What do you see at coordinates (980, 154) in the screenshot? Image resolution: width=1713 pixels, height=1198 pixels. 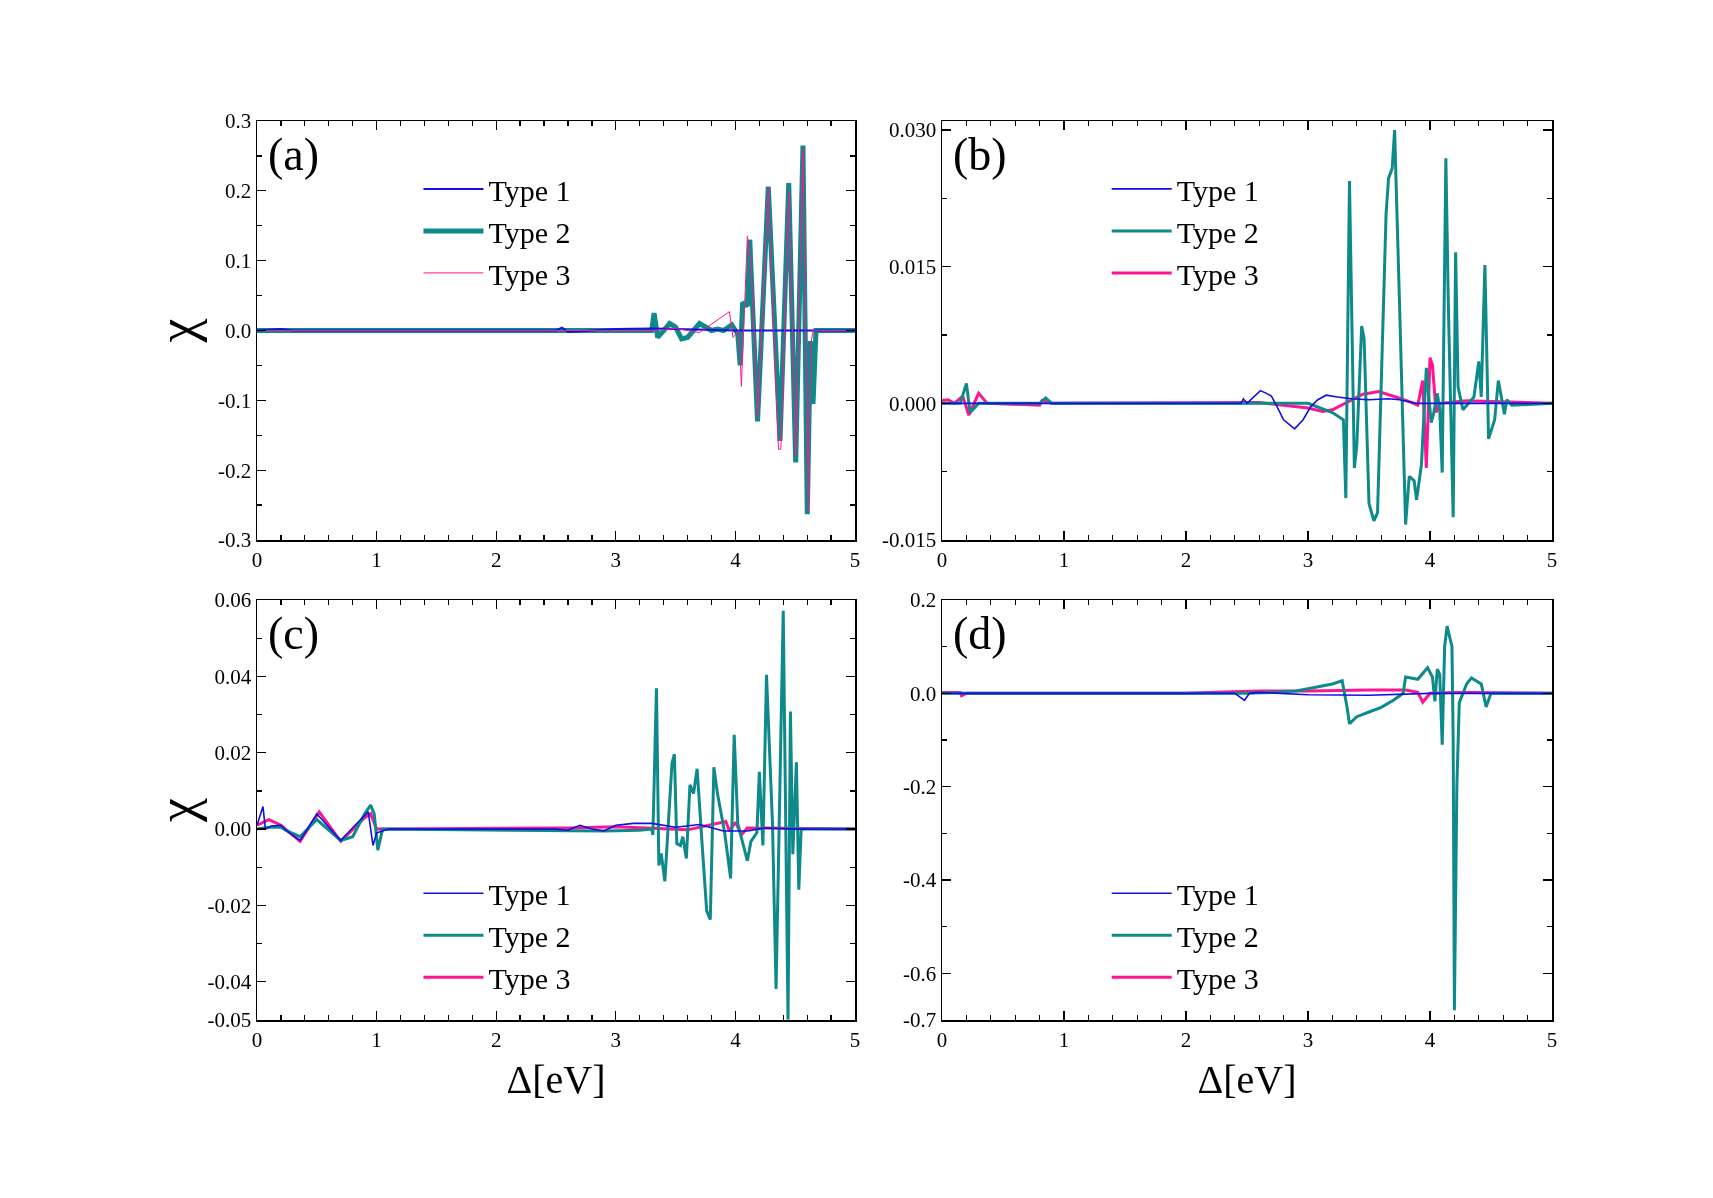 I see `chart-title: (b)` at bounding box center [980, 154].